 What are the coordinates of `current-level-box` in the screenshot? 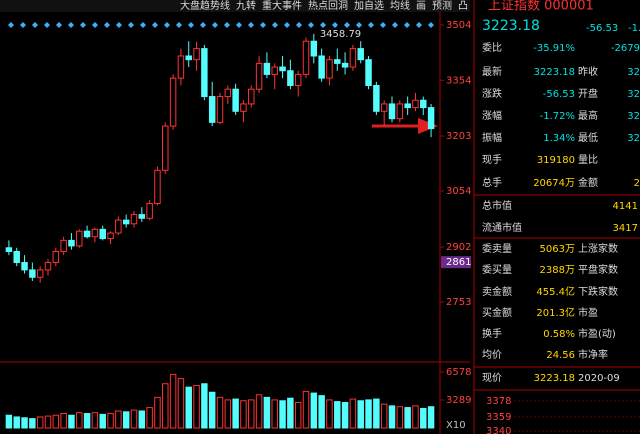 It's located at (456, 262).